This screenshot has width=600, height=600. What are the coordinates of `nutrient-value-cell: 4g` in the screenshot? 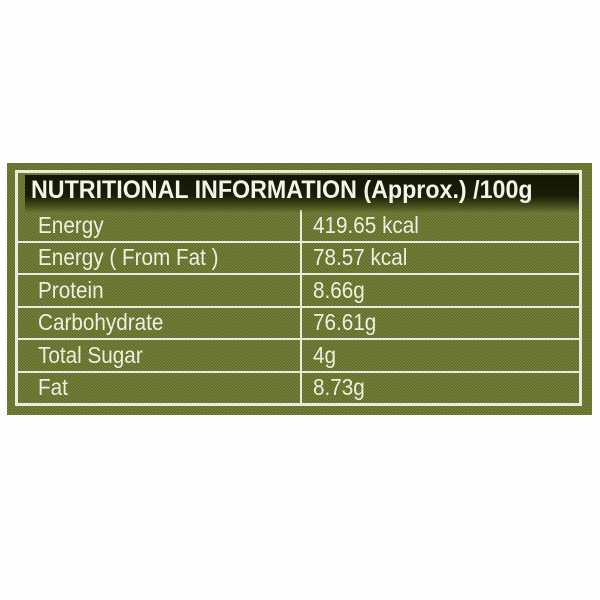 It's located at (439, 355).